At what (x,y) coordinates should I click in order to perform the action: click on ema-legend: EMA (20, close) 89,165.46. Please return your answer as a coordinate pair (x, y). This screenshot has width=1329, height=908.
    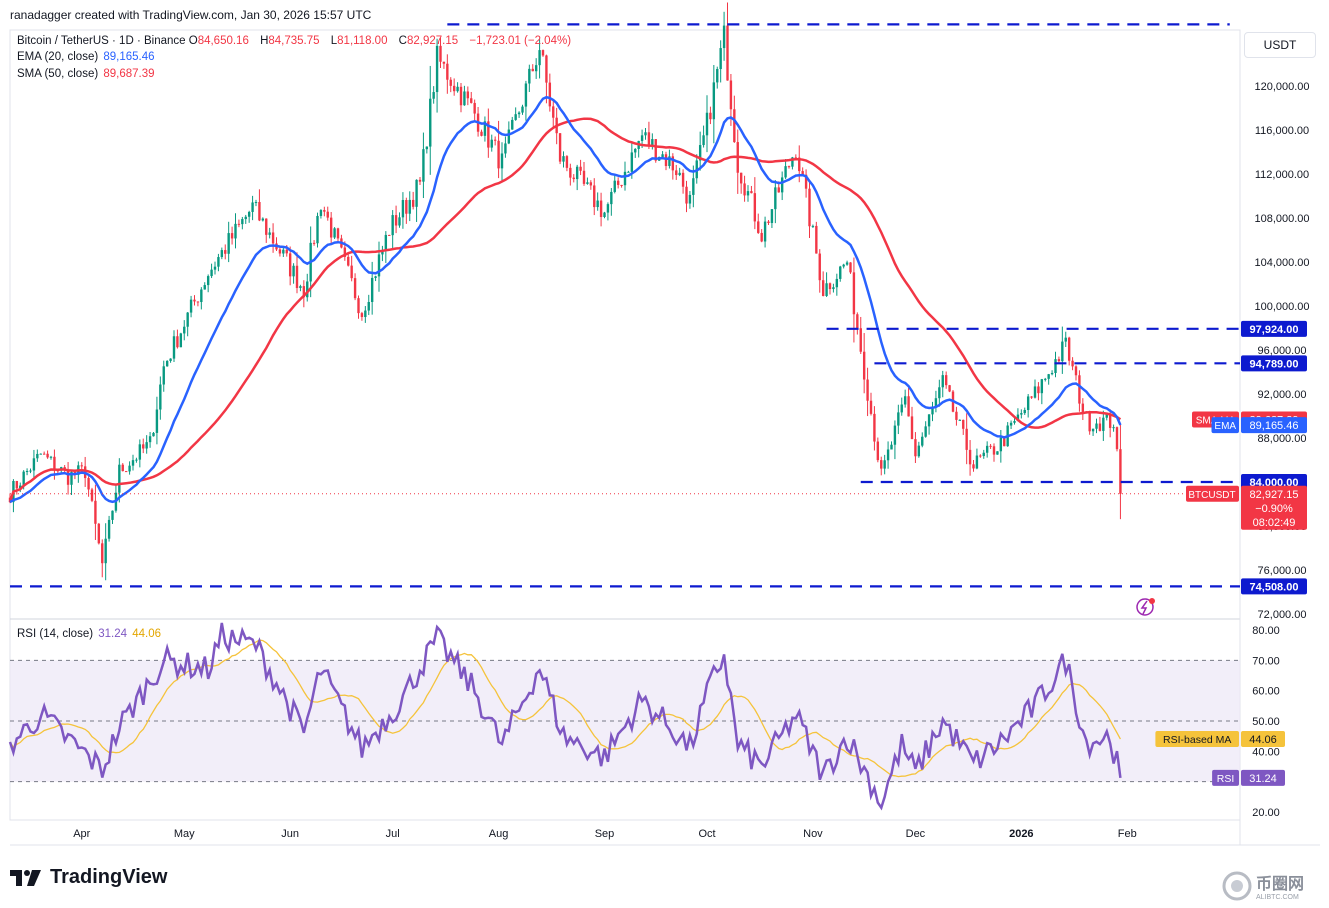
    Looking at the image, I should click on (86, 57).